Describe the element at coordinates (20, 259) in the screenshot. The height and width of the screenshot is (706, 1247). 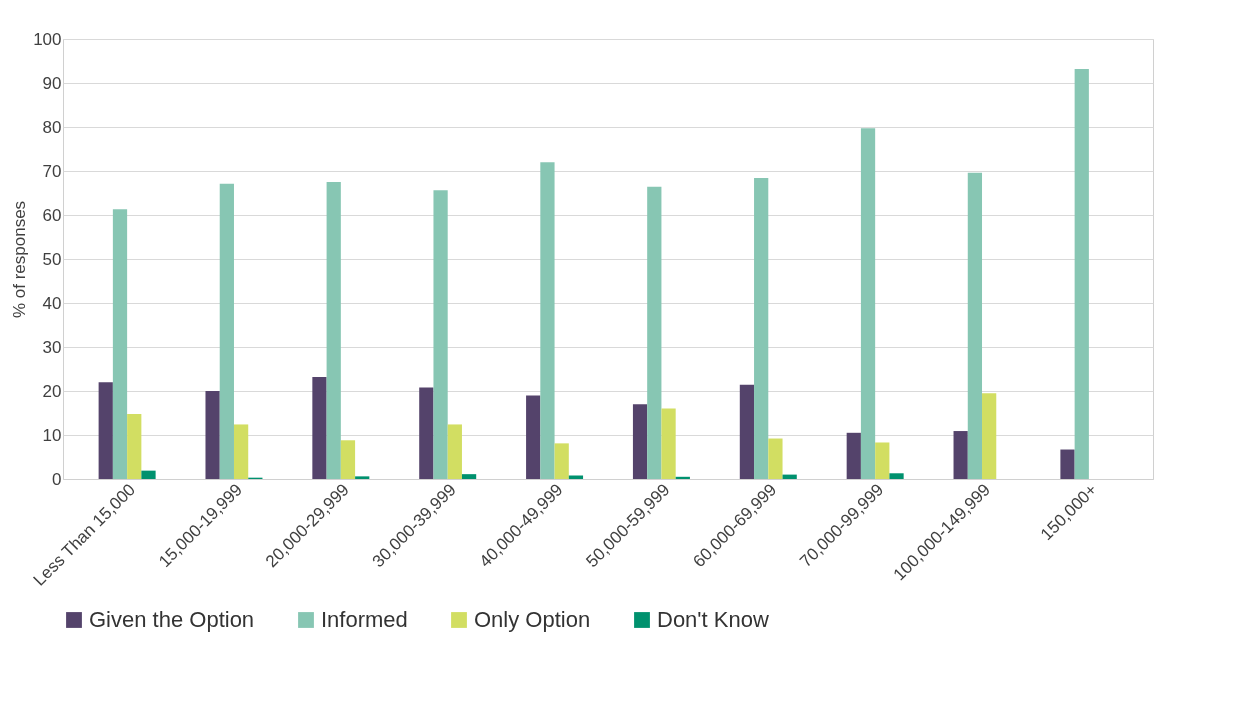
I see `y-axis-title: % of responses` at that location.